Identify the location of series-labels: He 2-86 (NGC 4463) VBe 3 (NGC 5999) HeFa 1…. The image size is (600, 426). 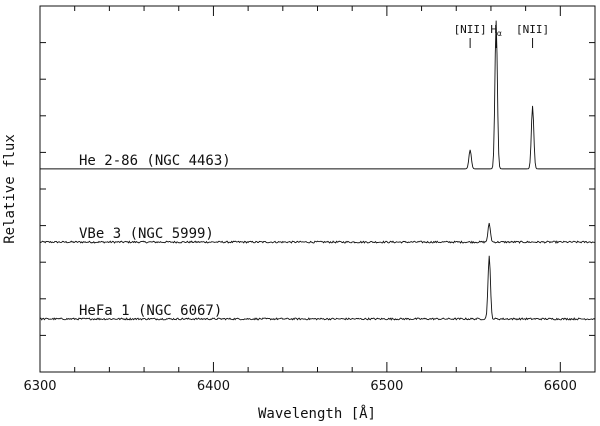
(155, 236).